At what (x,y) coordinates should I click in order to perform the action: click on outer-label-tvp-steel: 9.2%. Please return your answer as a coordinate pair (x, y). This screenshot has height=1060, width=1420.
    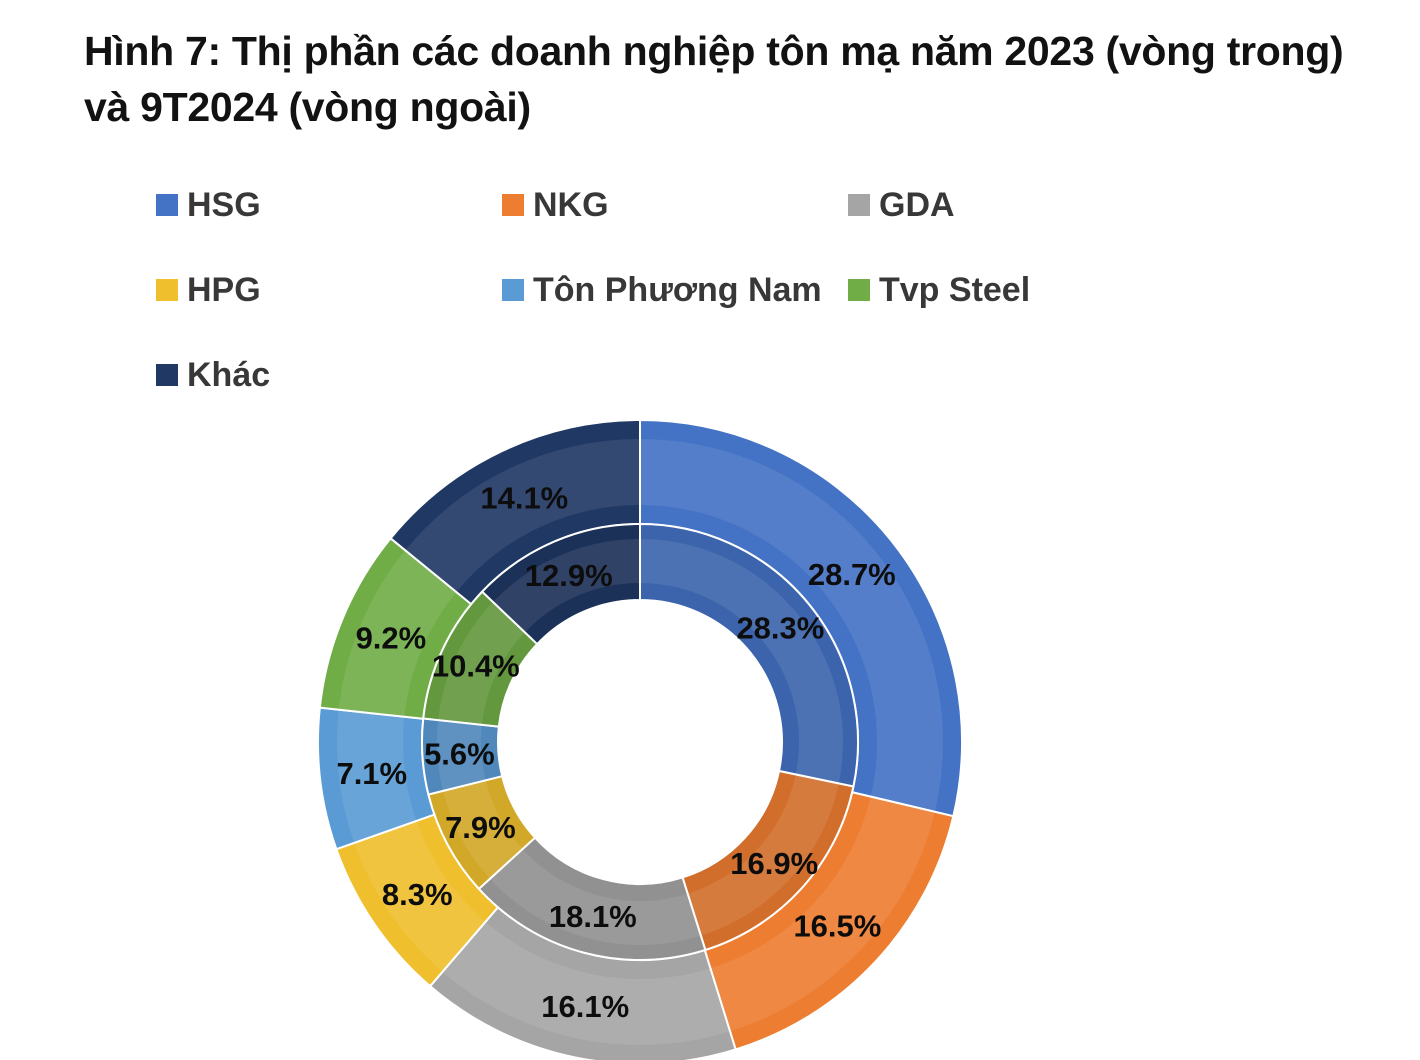
    Looking at the image, I should click on (391, 637).